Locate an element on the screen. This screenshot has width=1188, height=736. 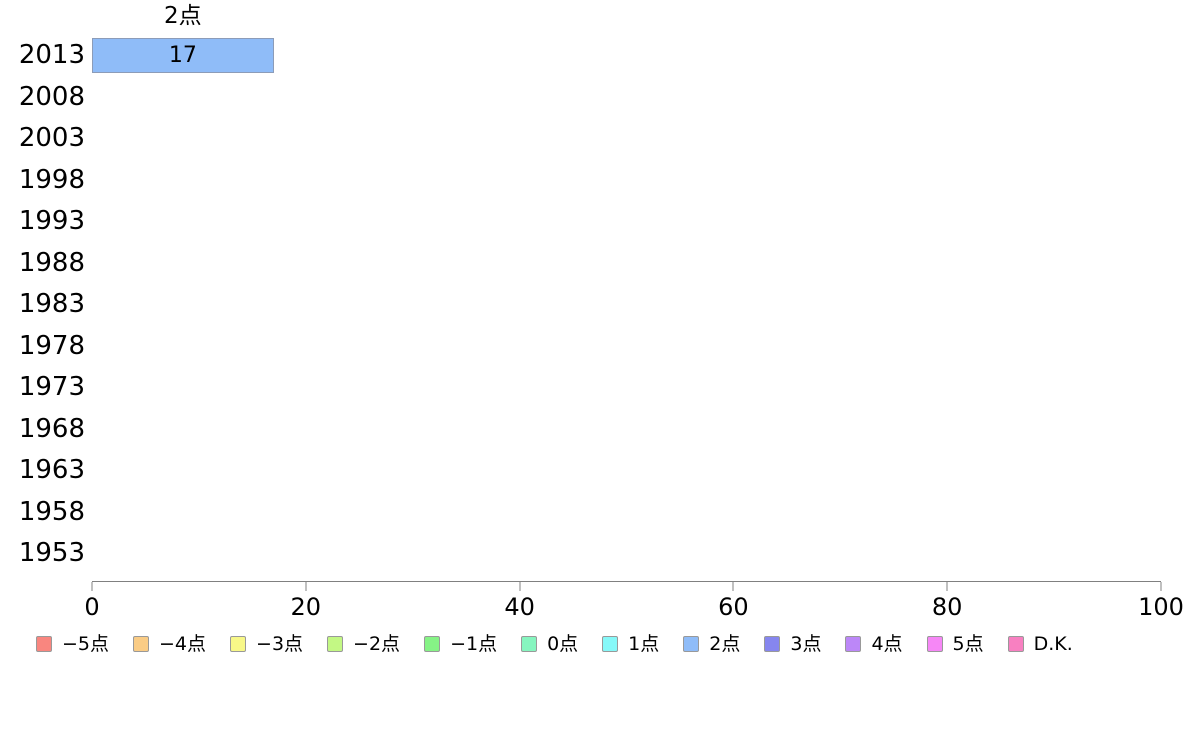
legend-item: D.K. is located at coordinates (1040, 644).